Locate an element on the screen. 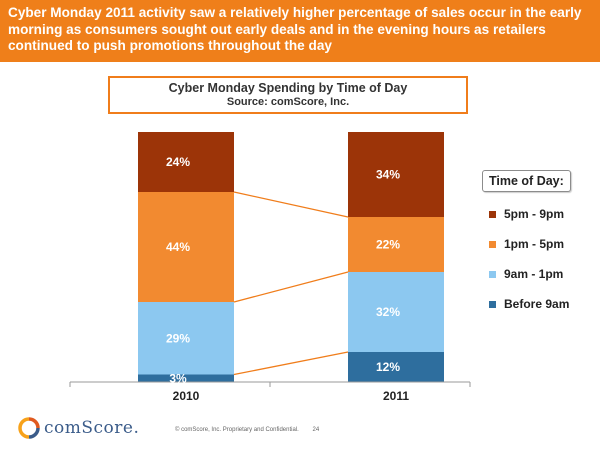 The image size is (600, 450). legend-label: Before 9am is located at coordinates (537, 304).